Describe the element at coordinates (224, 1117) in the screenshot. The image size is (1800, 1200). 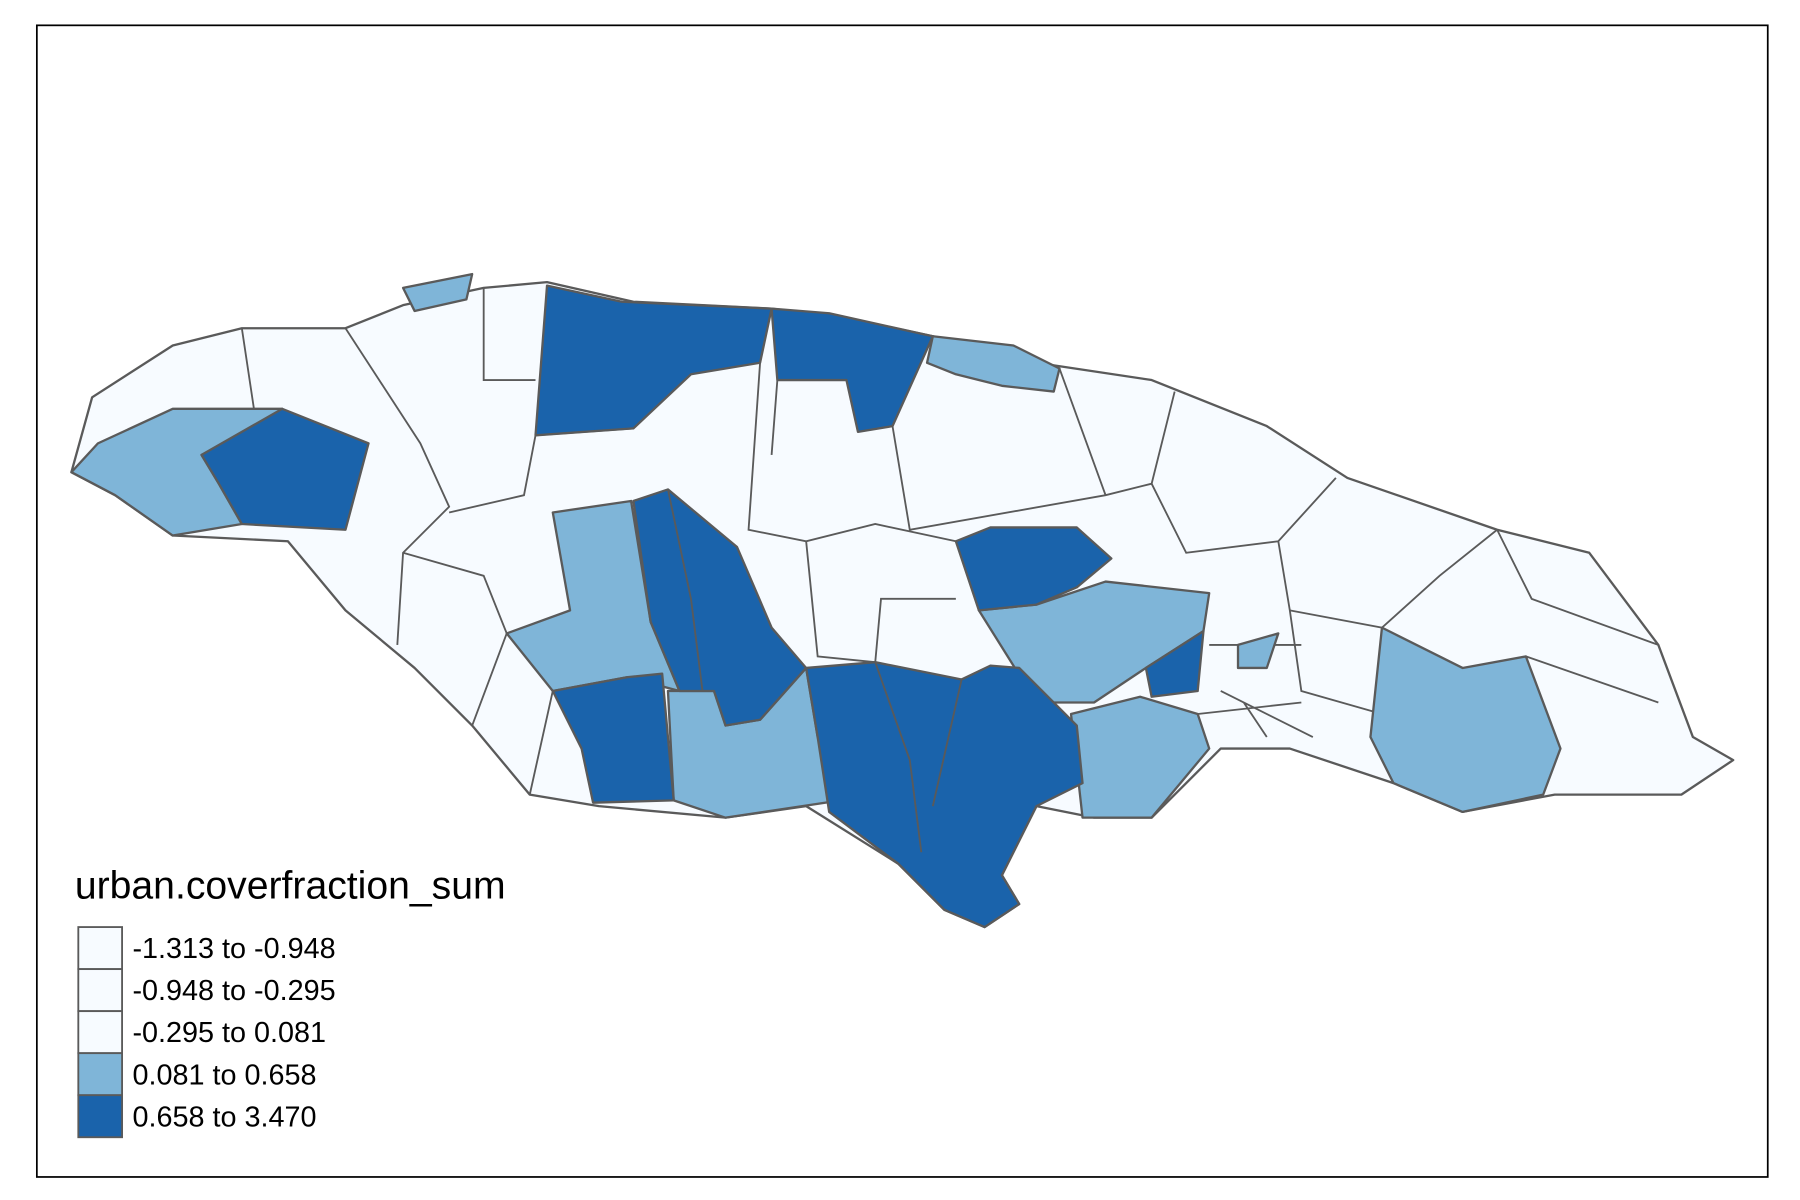
I see `legend-label: 0.658 to 3.470` at that location.